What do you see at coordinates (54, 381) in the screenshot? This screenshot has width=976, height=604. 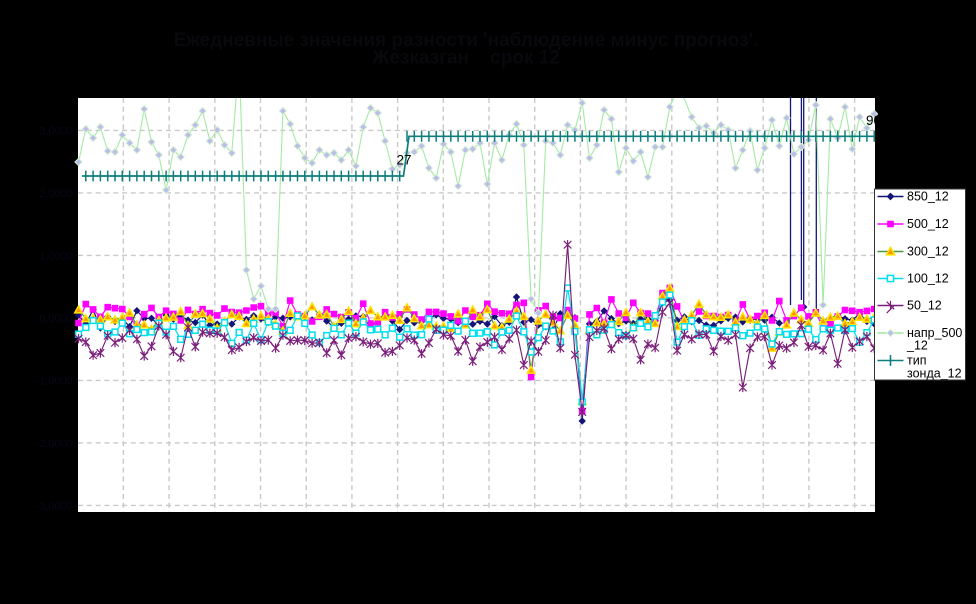 I see `svg-text: -1,0000` at bounding box center [54, 381].